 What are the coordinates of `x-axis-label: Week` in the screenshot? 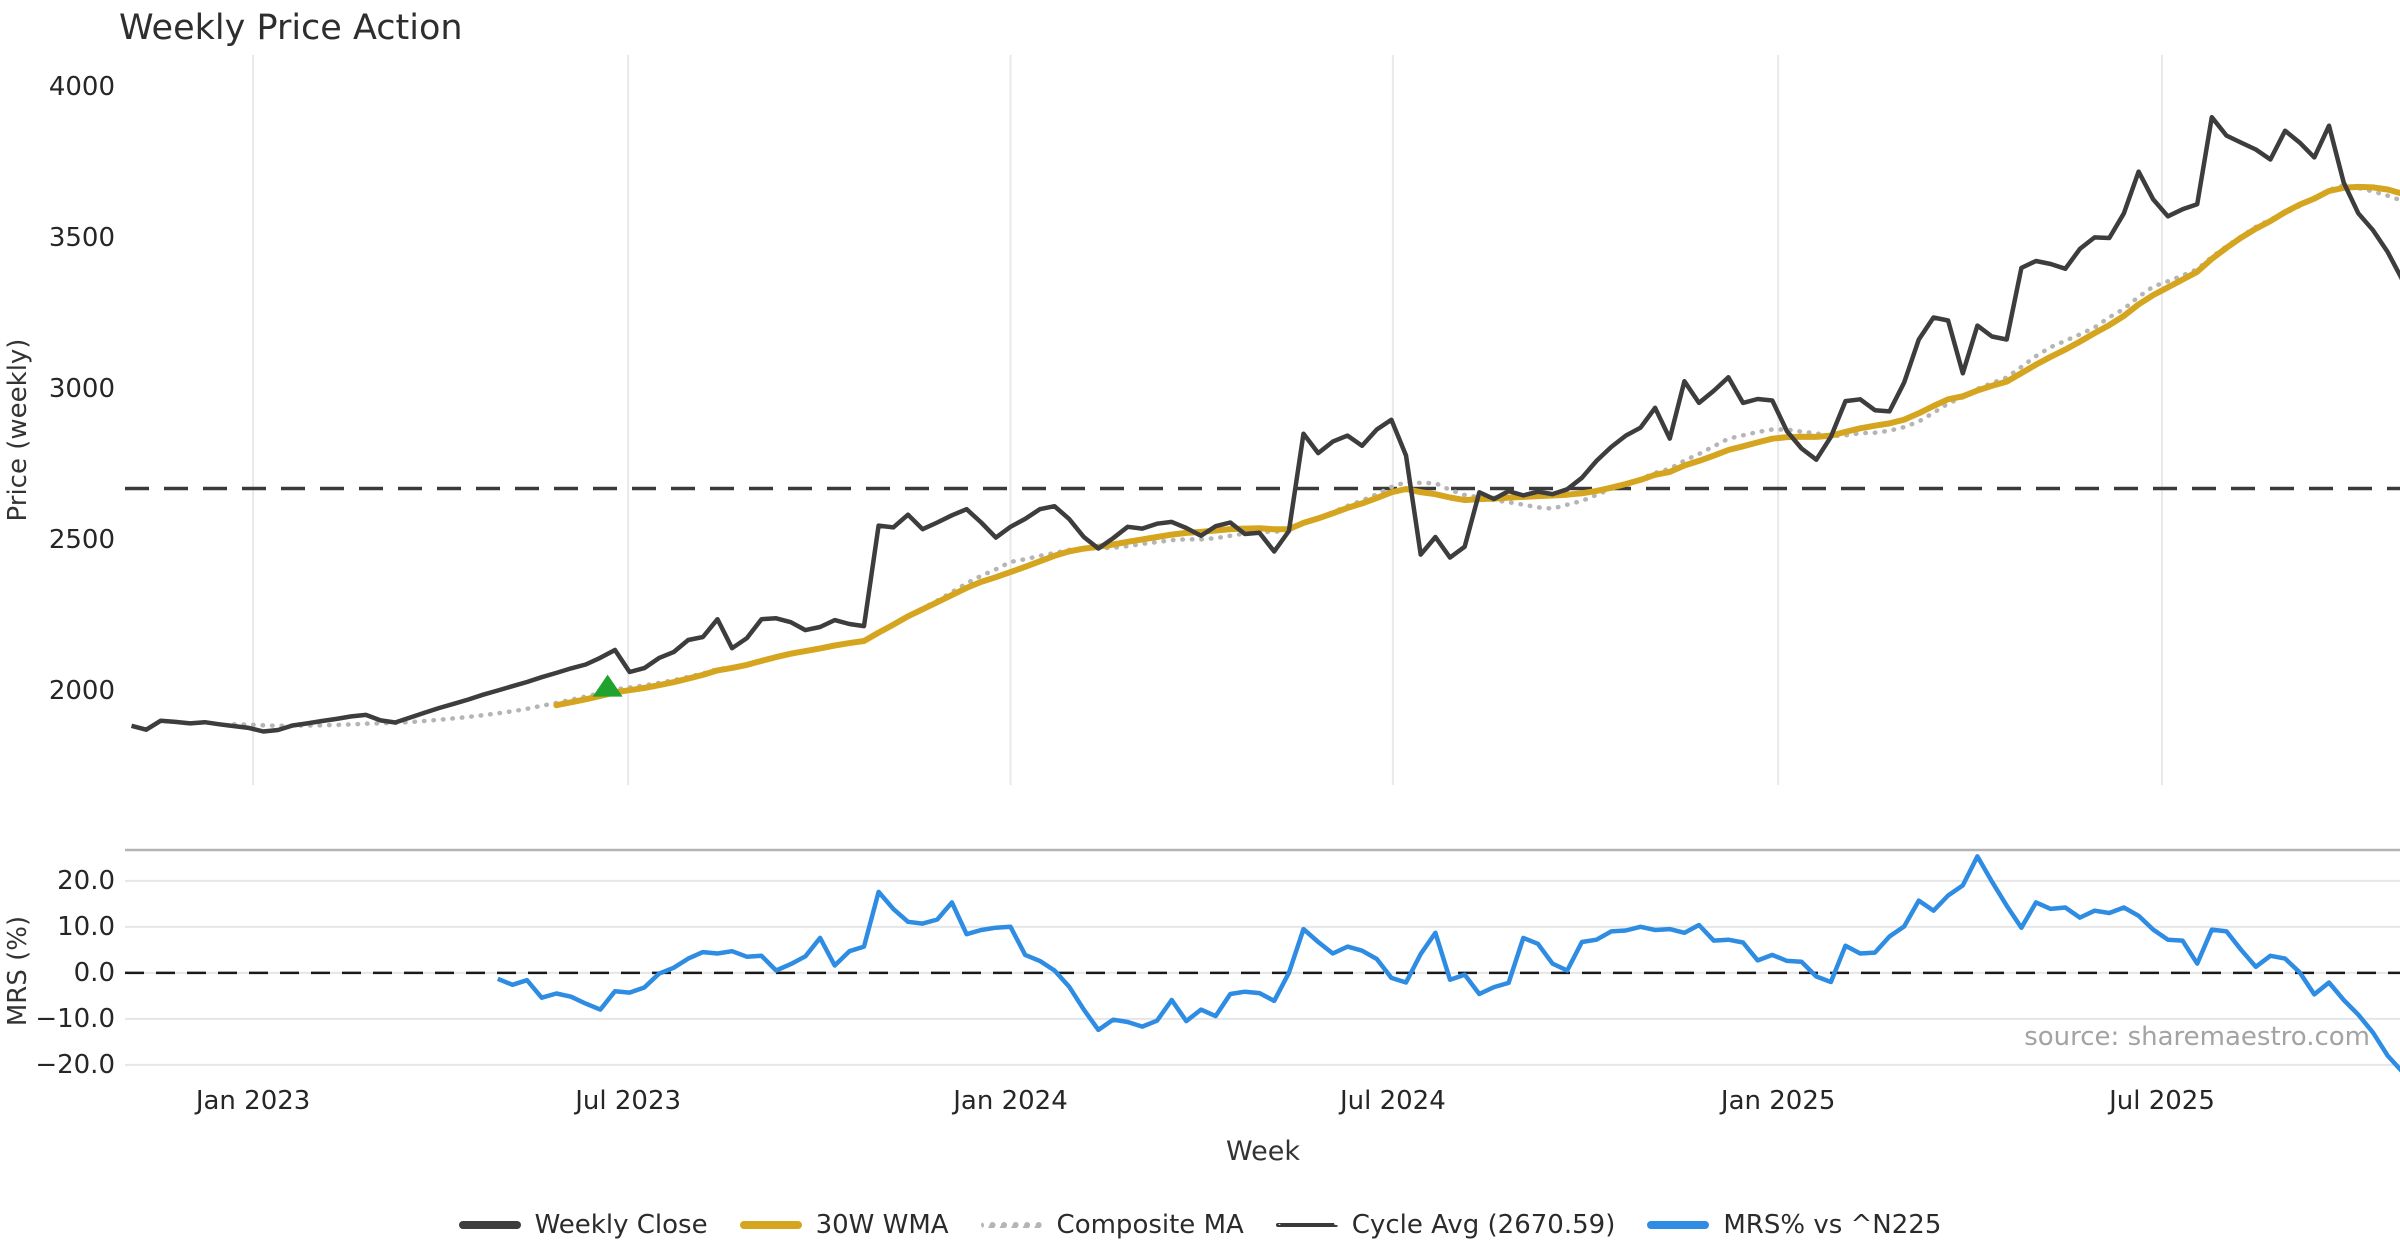 It's located at (1263, 1151).